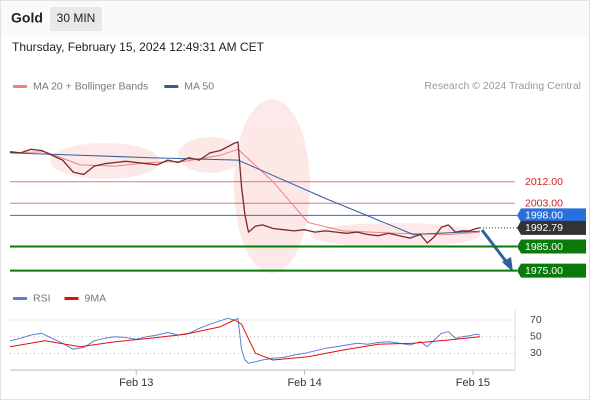 The width and height of the screenshot is (590, 405). What do you see at coordinates (544, 271) in the screenshot?
I see `level-label: 1975.00` at bounding box center [544, 271].